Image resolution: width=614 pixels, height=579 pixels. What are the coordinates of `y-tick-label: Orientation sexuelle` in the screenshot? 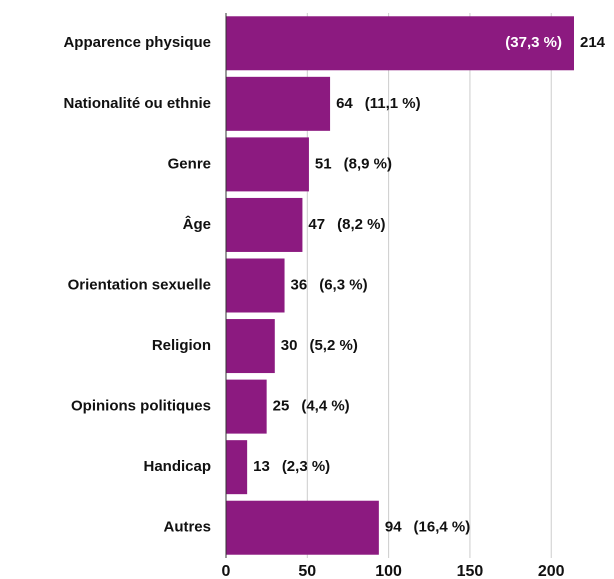 It's located at (139, 284).